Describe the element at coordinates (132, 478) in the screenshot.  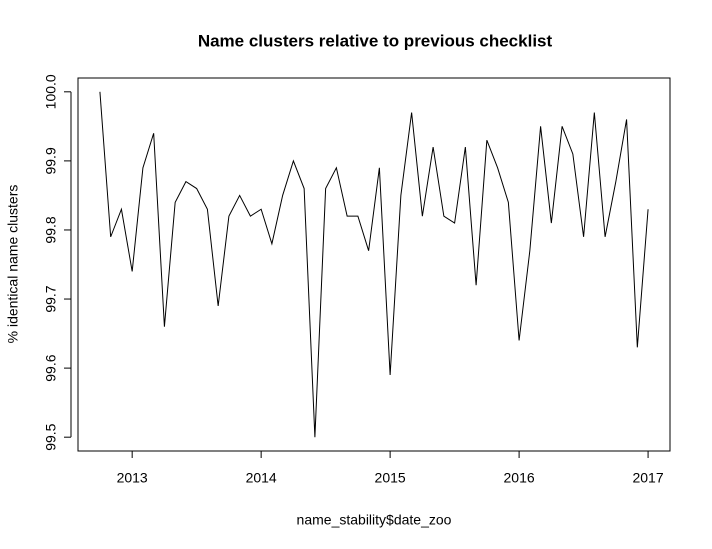
I see `x-tick-label: 2013` at that location.